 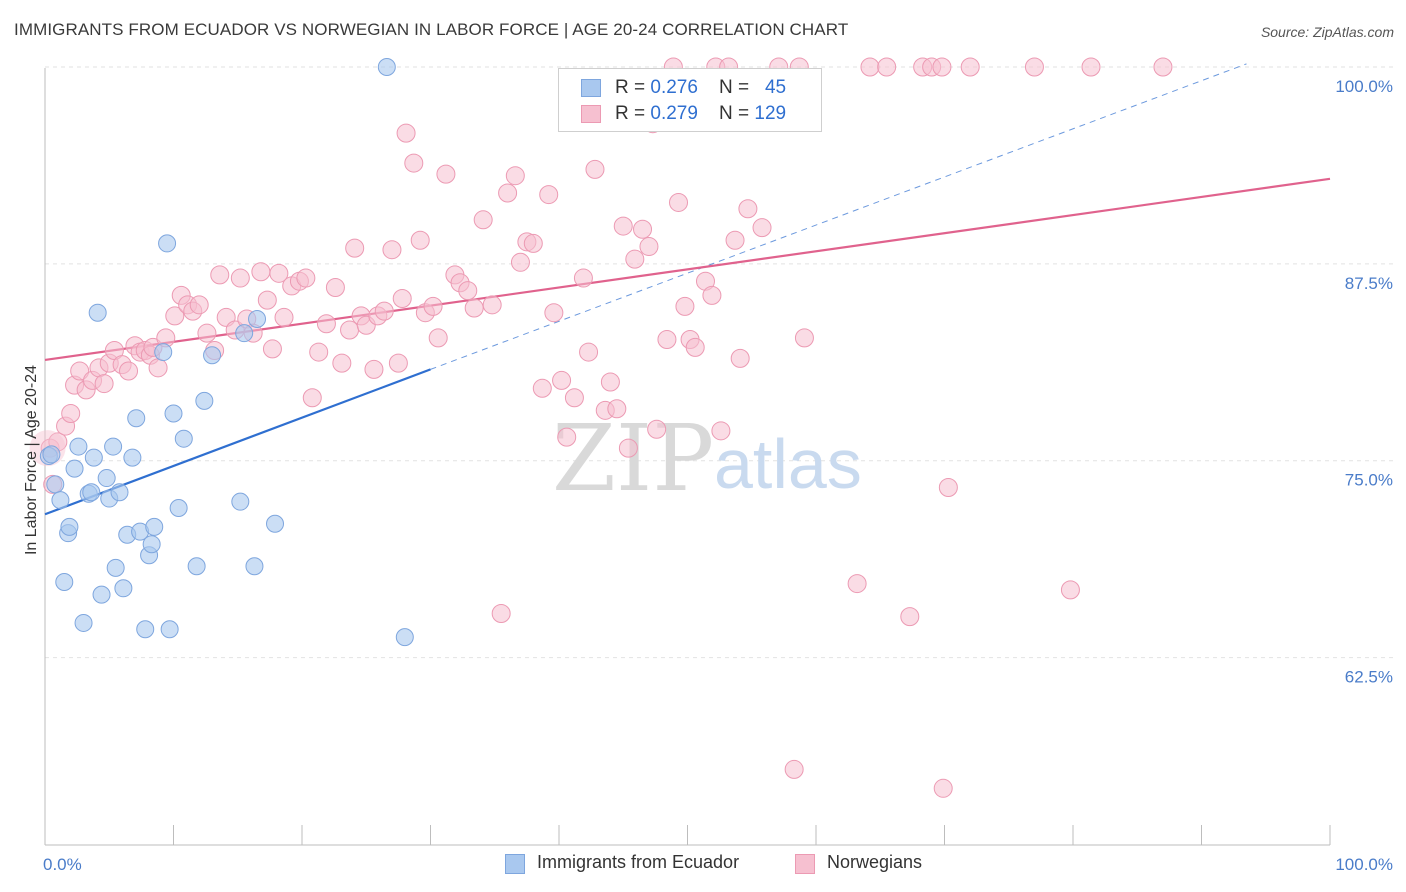 I want to click on y-tick-label: 100.0%, so click(x=1364, y=86).